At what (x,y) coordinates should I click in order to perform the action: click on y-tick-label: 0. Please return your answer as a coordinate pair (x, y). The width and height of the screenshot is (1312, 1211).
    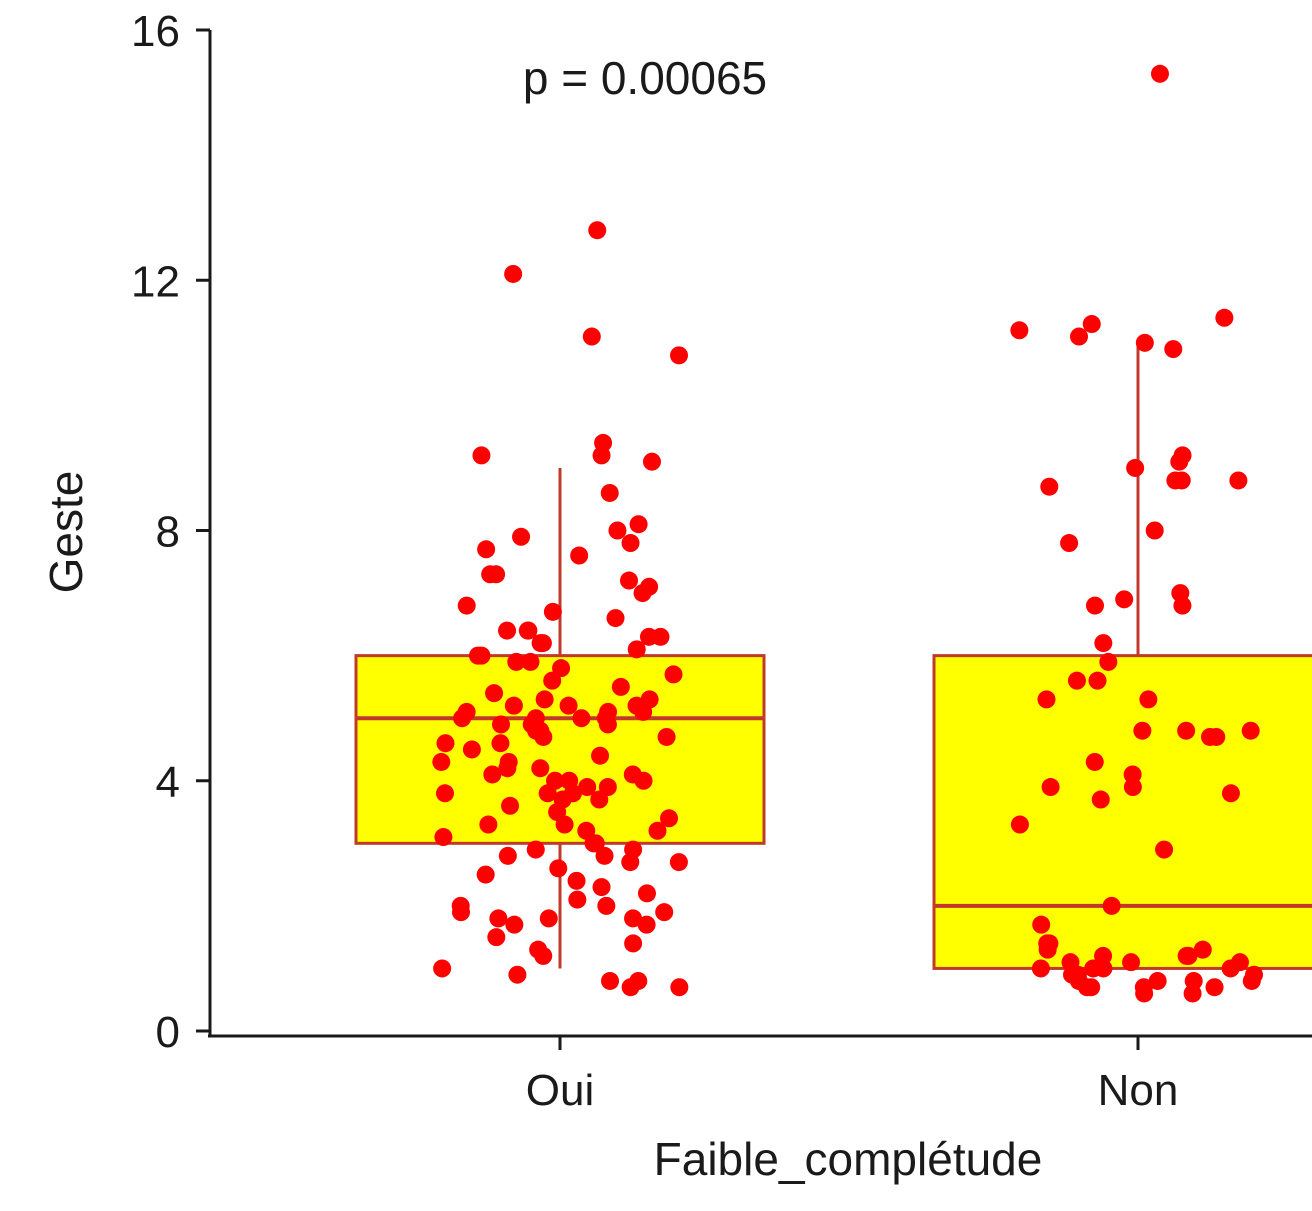
    Looking at the image, I should click on (168, 1032).